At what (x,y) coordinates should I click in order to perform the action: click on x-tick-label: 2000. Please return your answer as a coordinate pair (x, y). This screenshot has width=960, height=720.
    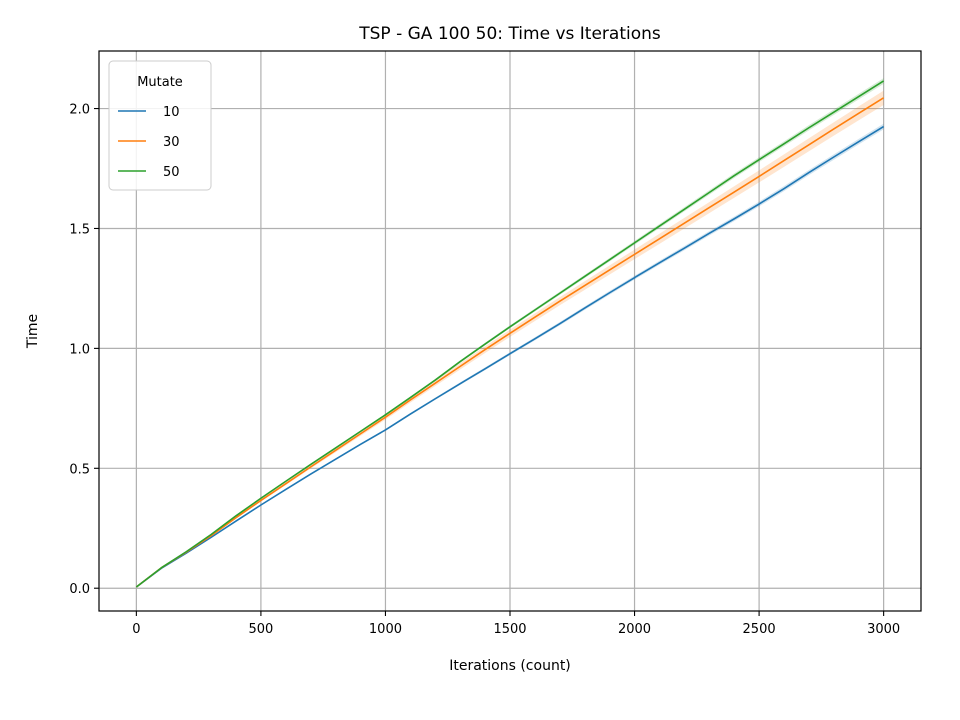
    Looking at the image, I should click on (634, 629).